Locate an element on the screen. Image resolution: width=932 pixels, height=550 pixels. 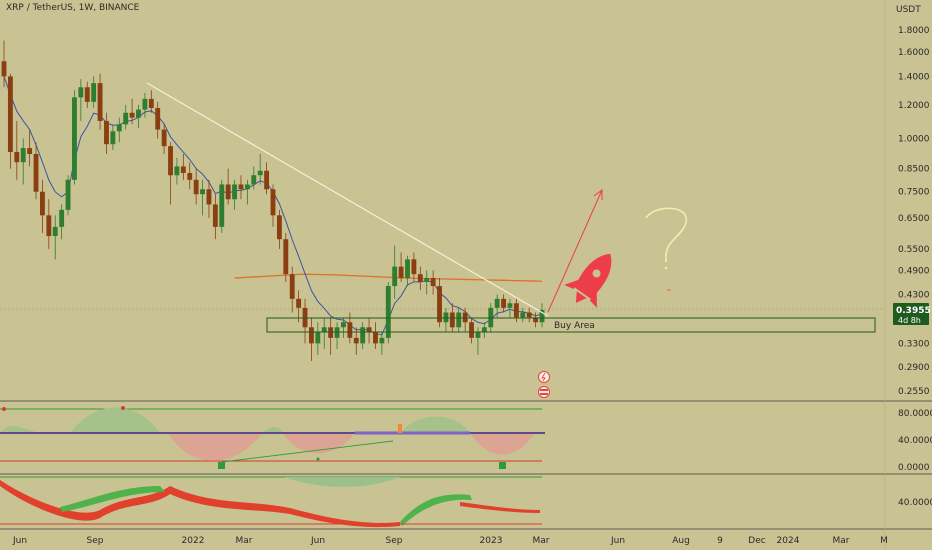
question-mark-icon is located at coordinates (666, 238).